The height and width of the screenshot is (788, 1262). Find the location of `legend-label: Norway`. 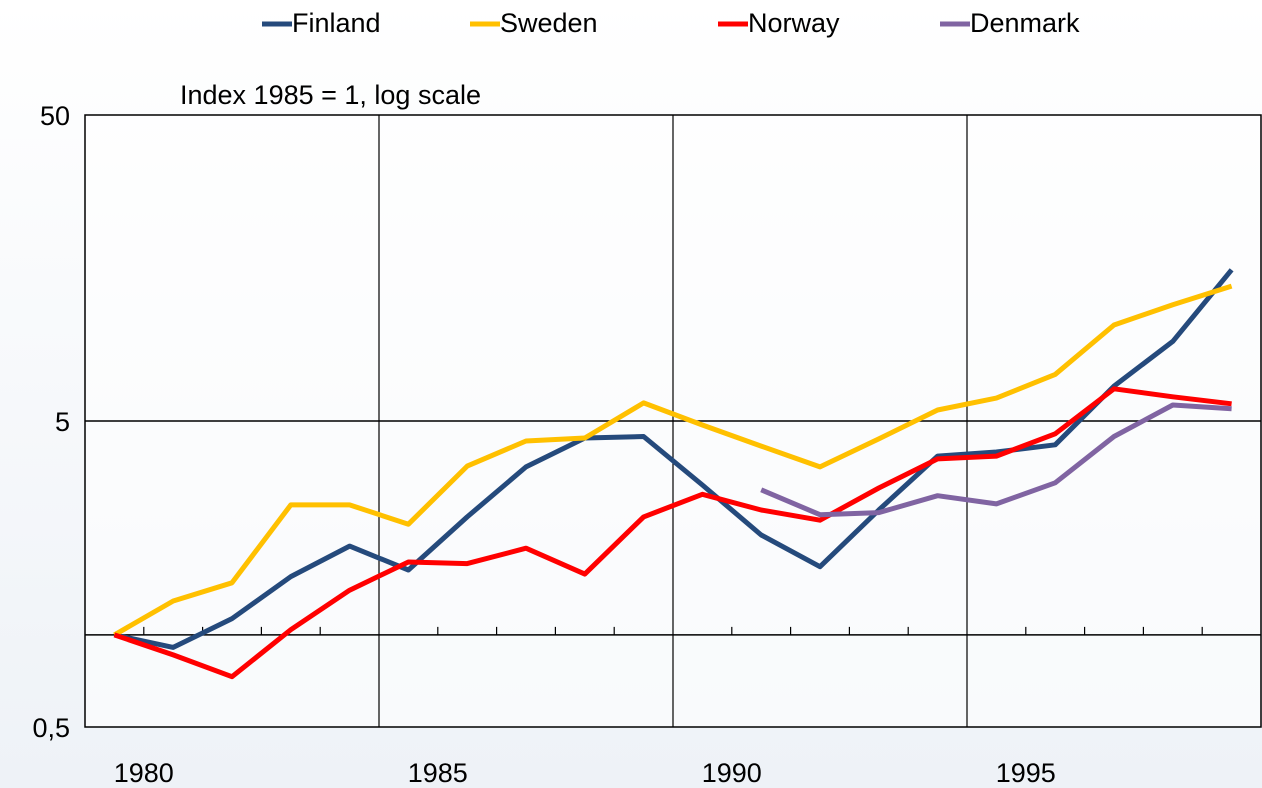

legend-label: Norway is located at coordinates (794, 23).